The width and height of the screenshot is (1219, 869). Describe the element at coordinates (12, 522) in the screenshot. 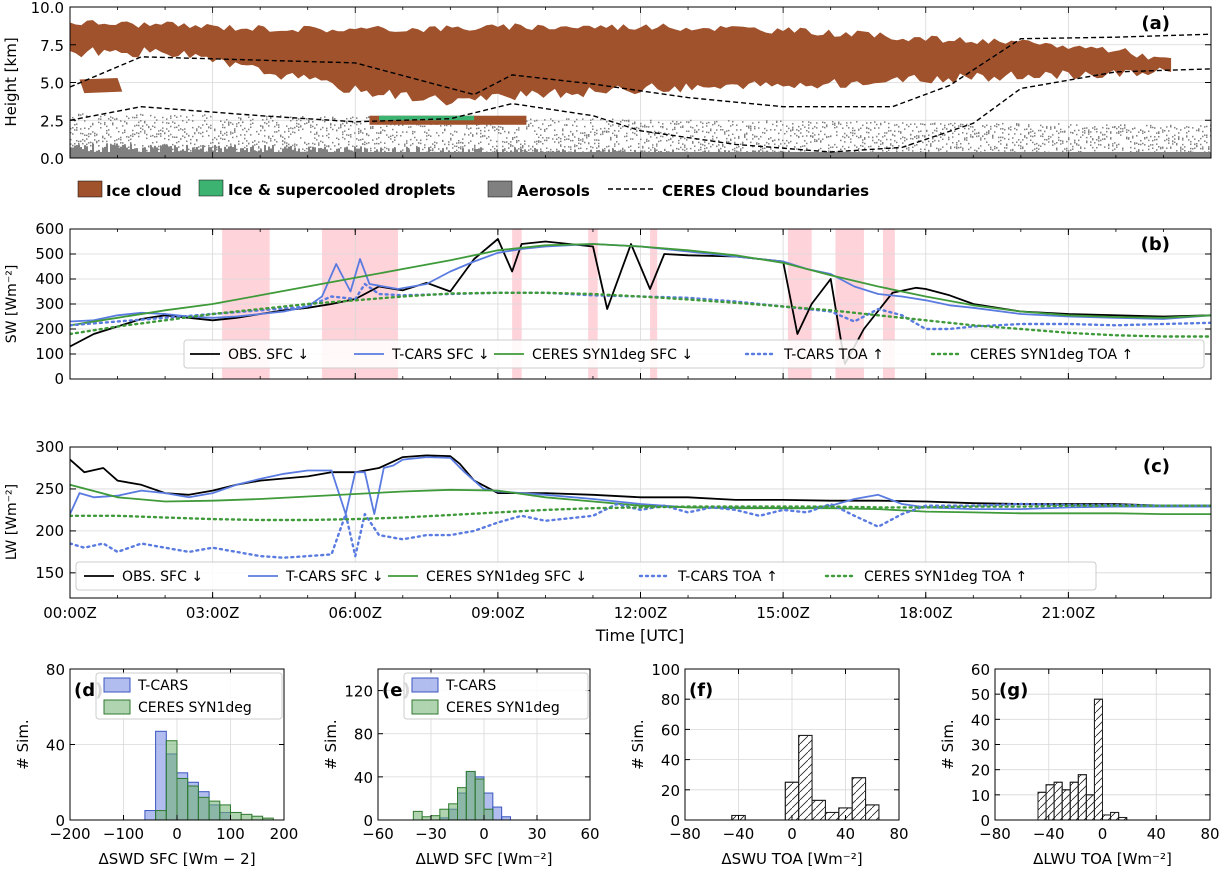

I see `panel-c-ylabel: LW [Wm⁻²]` at that location.